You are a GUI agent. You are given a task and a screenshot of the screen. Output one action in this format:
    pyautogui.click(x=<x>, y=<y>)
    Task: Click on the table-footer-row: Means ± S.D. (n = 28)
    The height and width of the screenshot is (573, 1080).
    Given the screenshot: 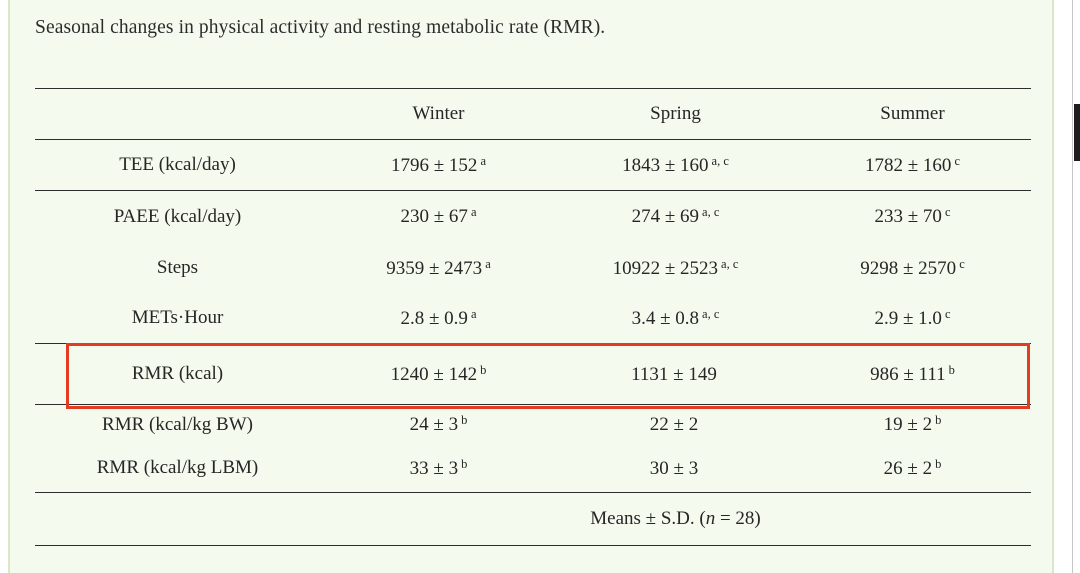 What is the action you would take?
    pyautogui.click(x=533, y=519)
    